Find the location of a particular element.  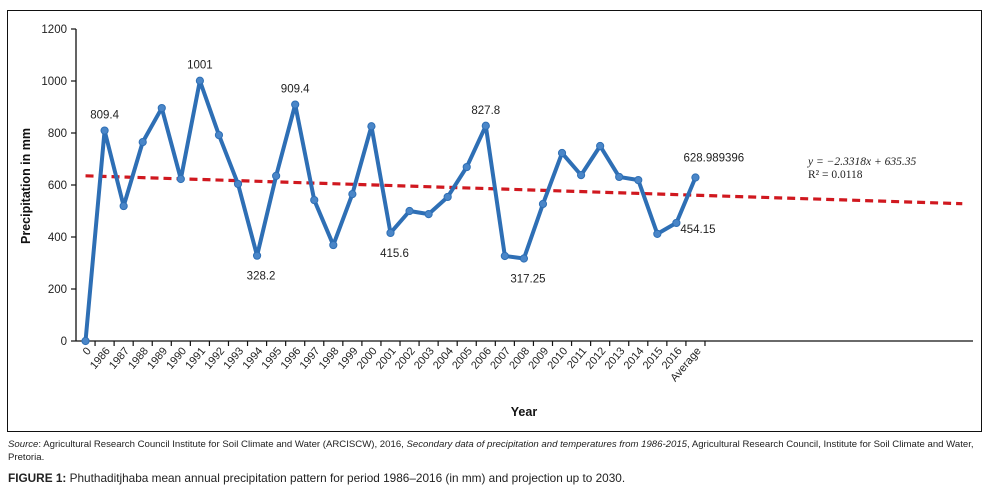

figure-label: FIGURE 1: is located at coordinates (37, 478).